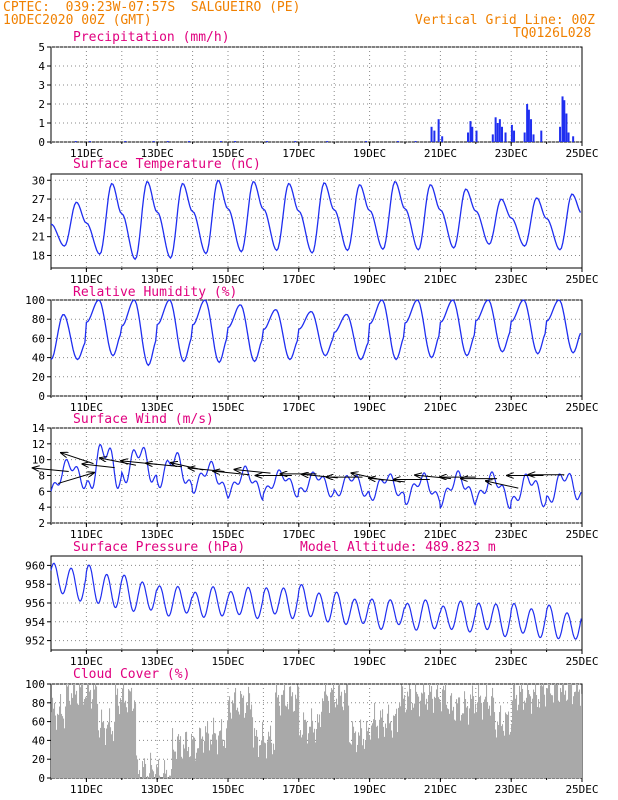  I want to click on x-tick-label: 15DEC, so click(227, 153).